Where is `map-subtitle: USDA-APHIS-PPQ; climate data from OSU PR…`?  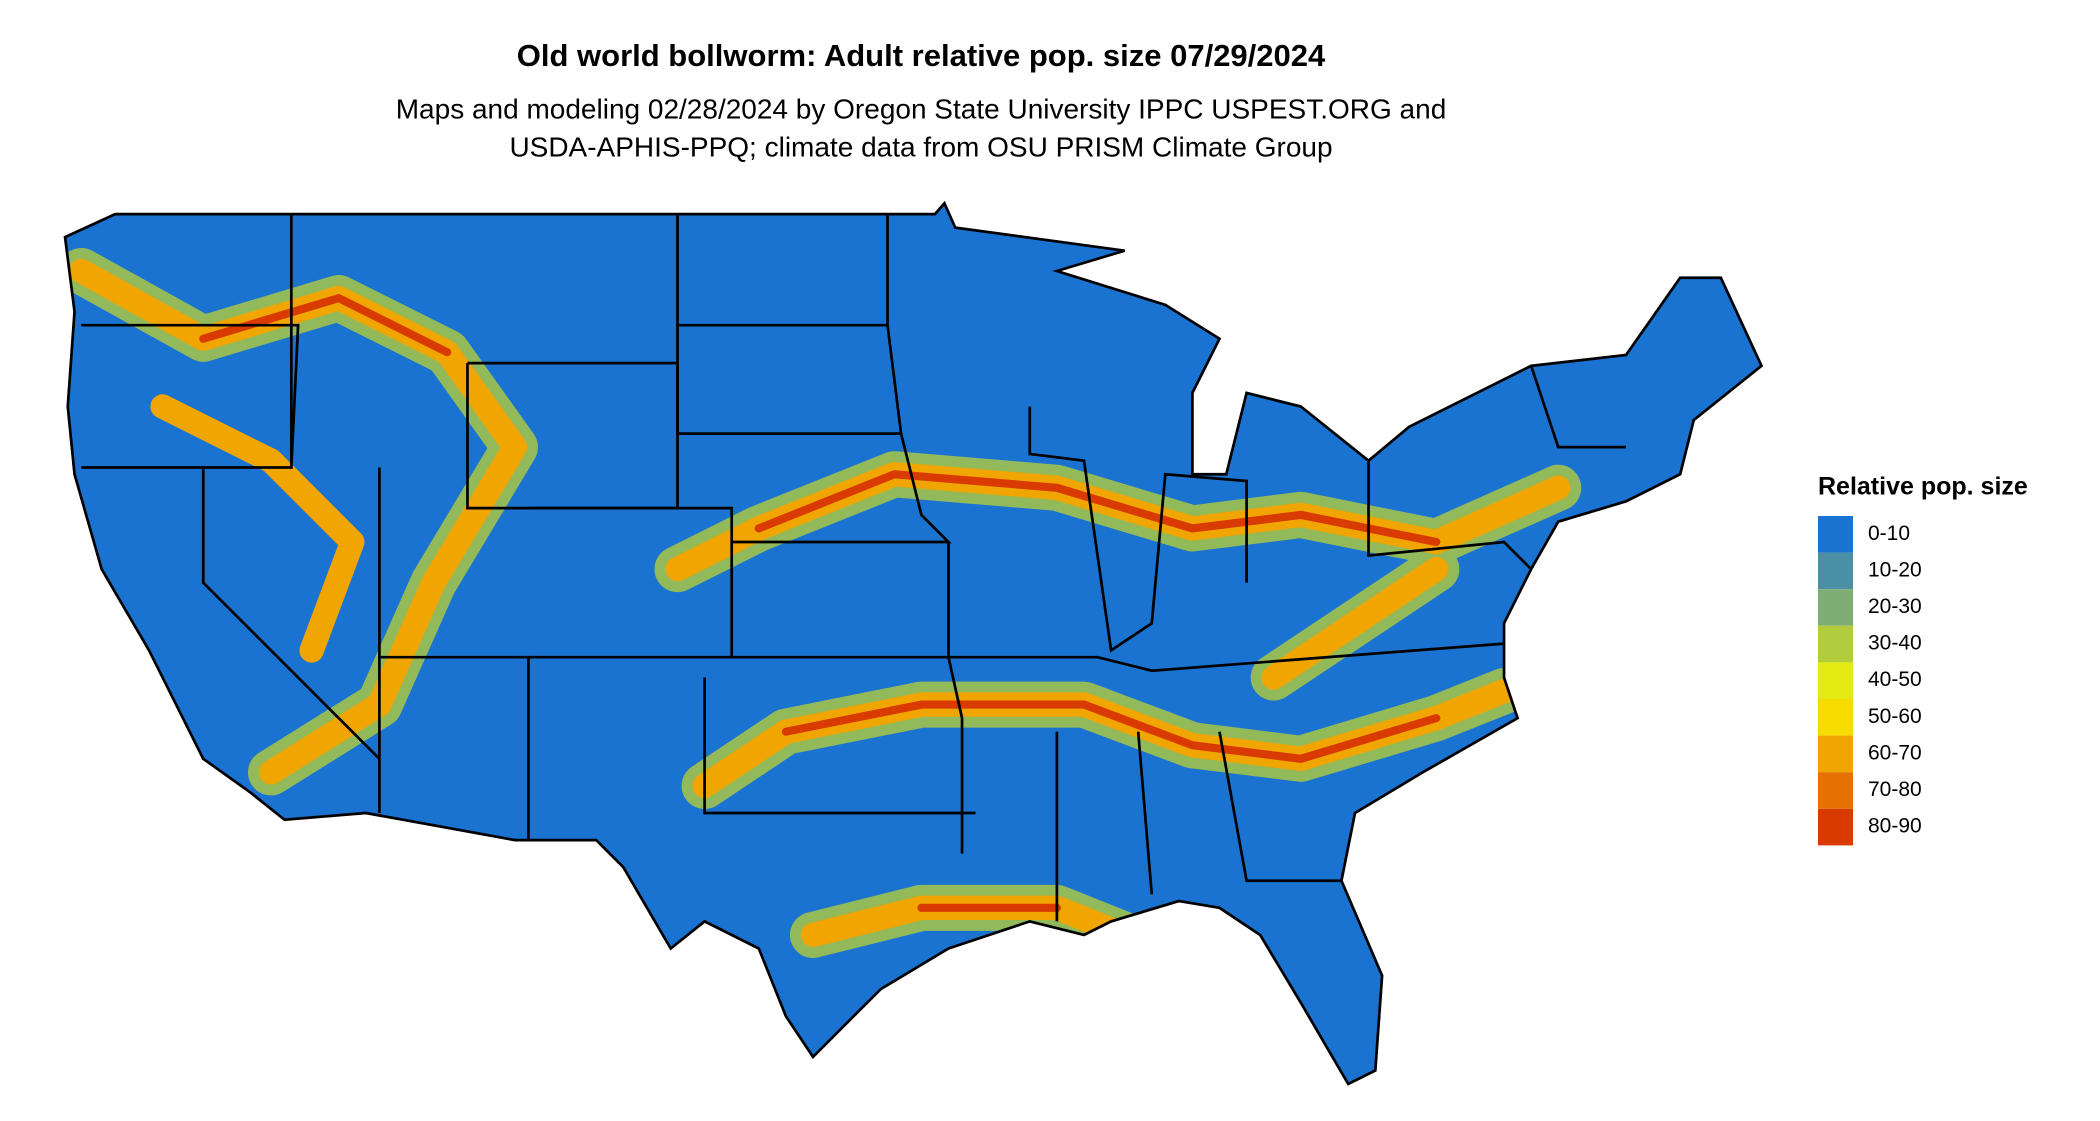 map-subtitle: USDA-APHIS-PPQ; climate data from OSU PR… is located at coordinates (920, 146).